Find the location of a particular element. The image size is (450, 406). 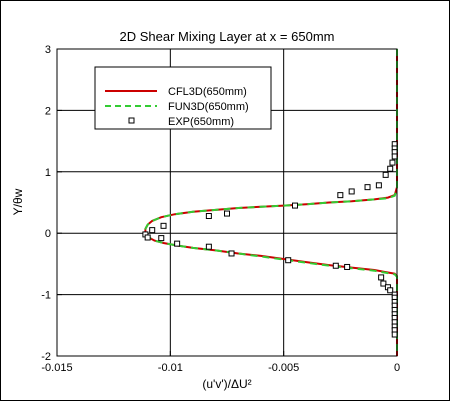

x-tick-label: -0.005 is located at coordinates (283, 368).